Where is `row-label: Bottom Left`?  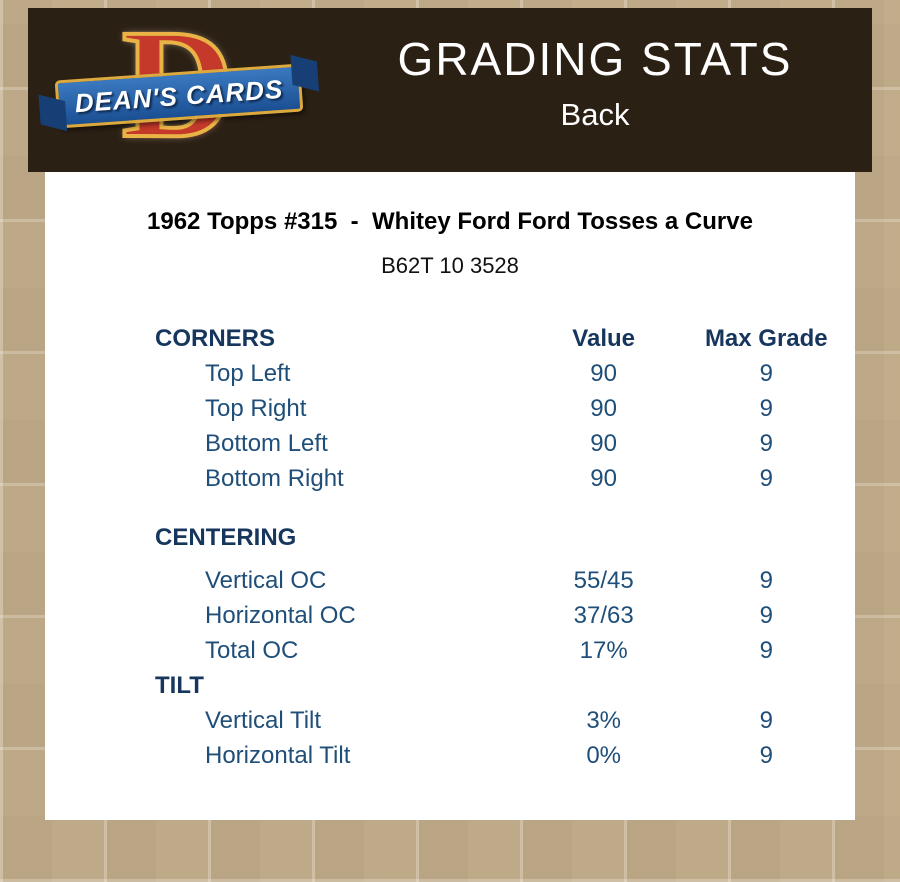 row-label: Bottom Left is located at coordinates (266, 443).